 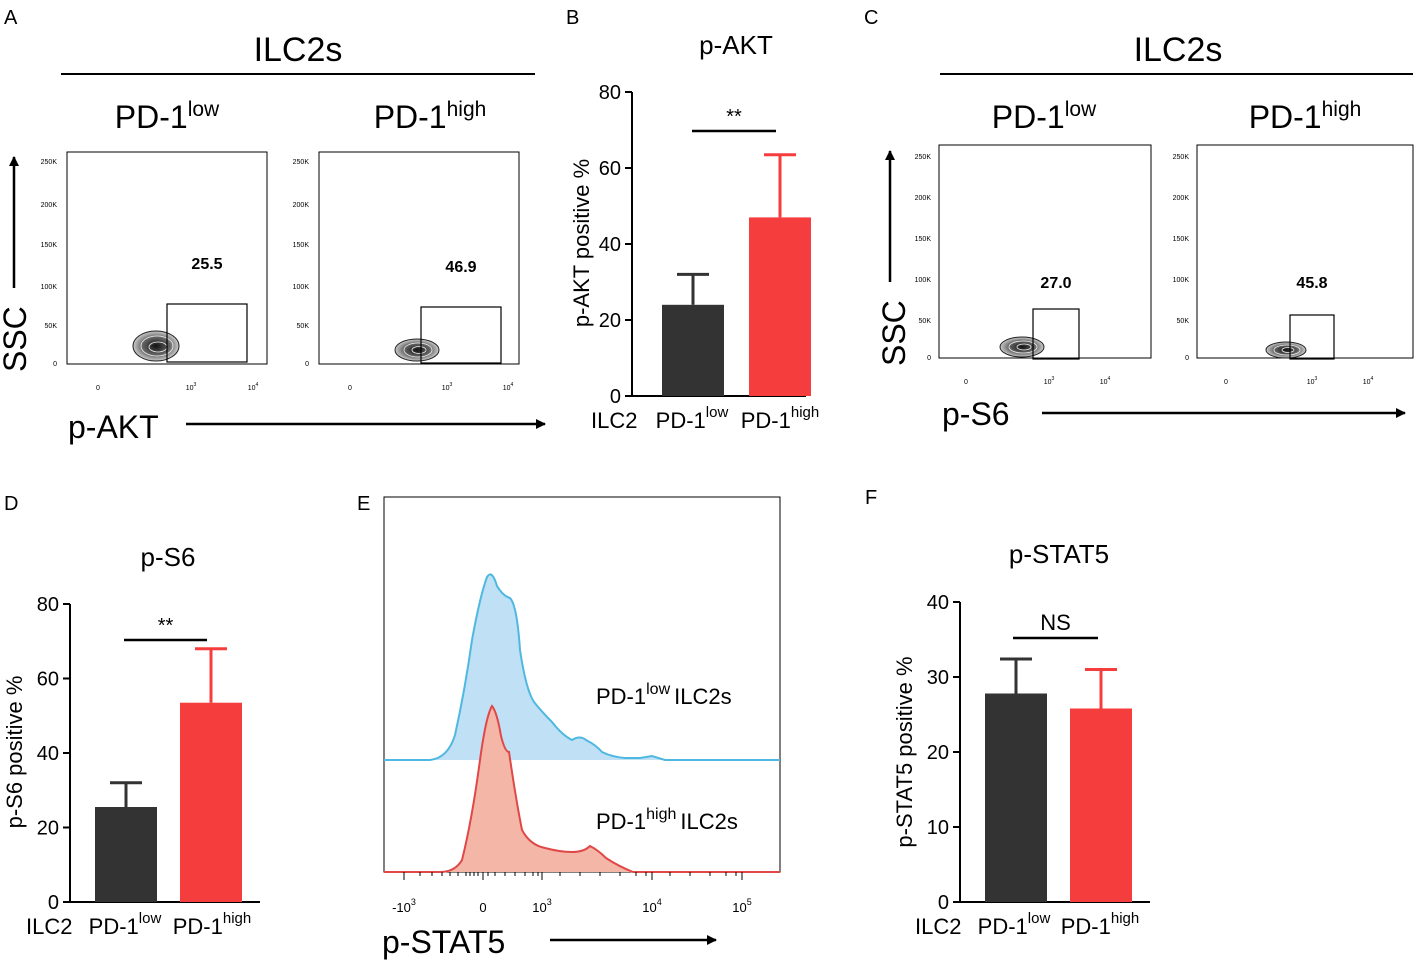 I want to click on panel-d-category-high: PD-1high, so click(x=212, y=924).